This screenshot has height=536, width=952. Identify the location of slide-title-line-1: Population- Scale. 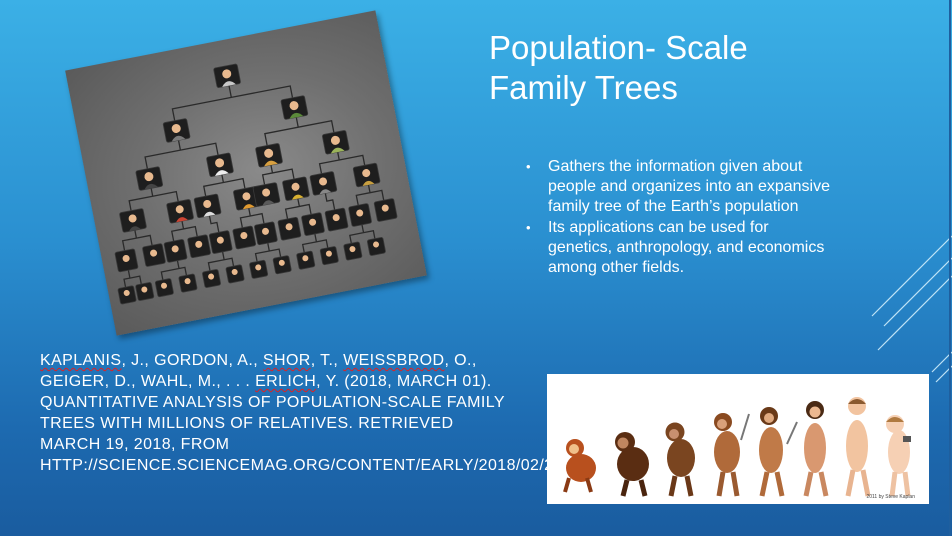
(618, 47).